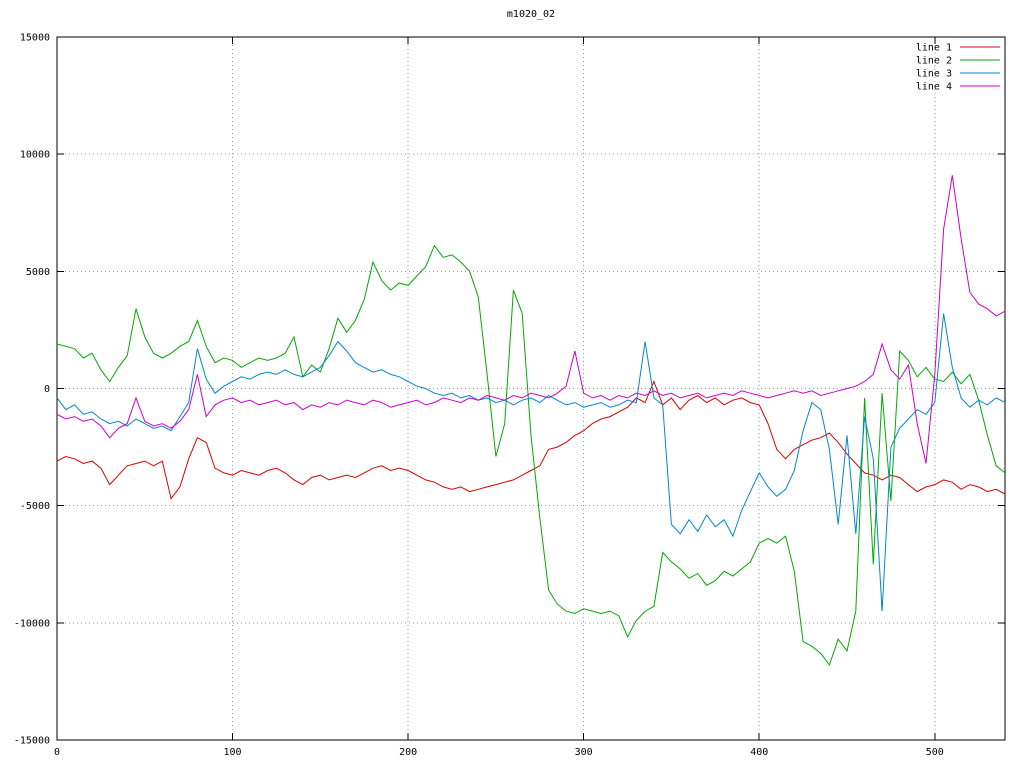 The image size is (1024, 768). Describe the element at coordinates (57, 752) in the screenshot. I see `x-tick-label: 0` at that location.